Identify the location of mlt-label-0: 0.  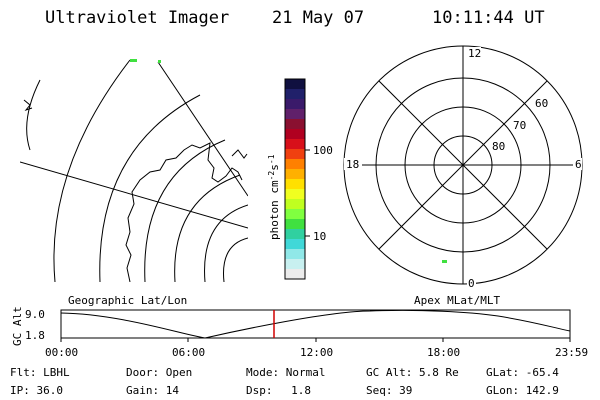
(471, 283).